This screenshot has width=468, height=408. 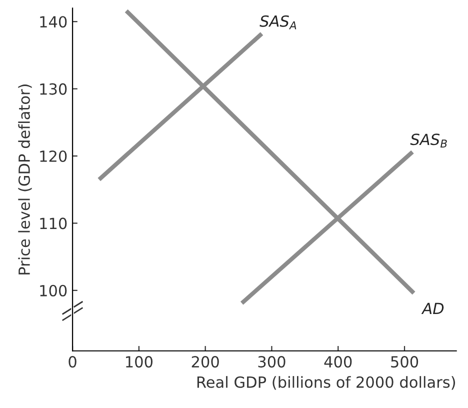 What do you see at coordinates (139, 362) in the screenshot?
I see `x-tick-label: 100` at bounding box center [139, 362].